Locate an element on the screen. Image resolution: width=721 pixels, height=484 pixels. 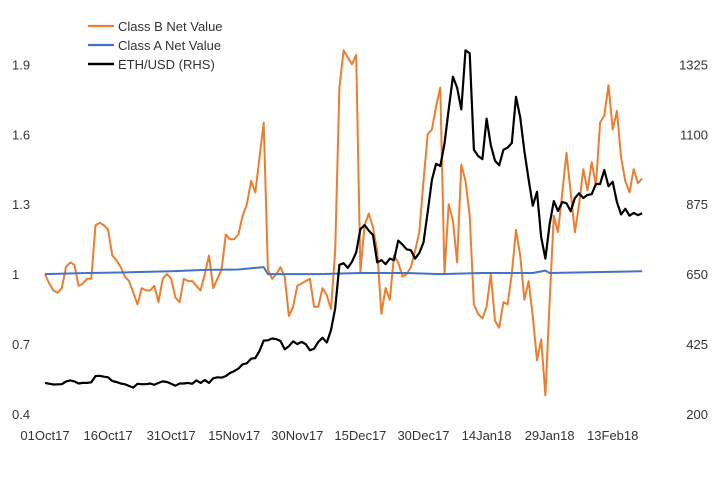
x-tick-label: 13Feb18 is located at coordinates (612, 435).